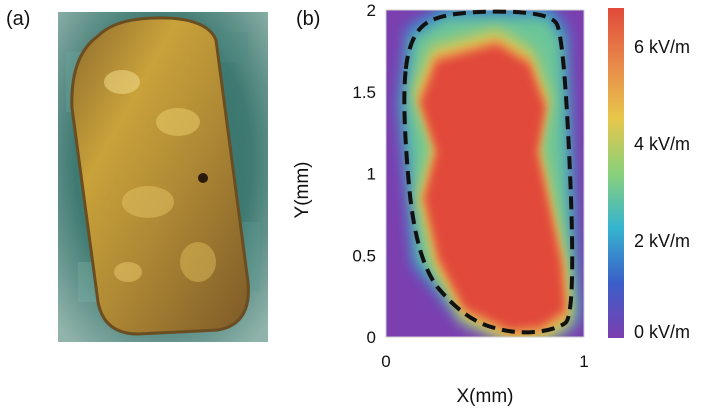 This screenshot has width=714, height=414. What do you see at coordinates (371, 337) in the screenshot?
I see `y-tick-label: 0` at bounding box center [371, 337].